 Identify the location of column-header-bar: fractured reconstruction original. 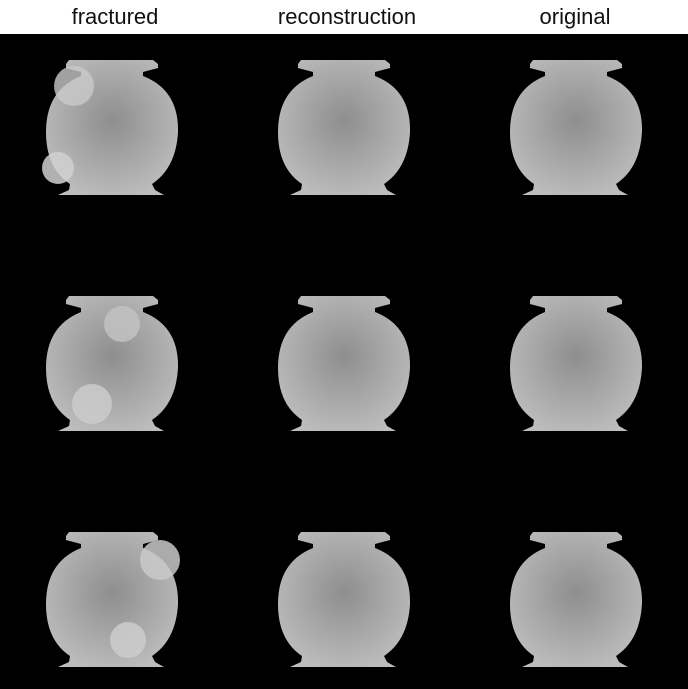
(344, 17).